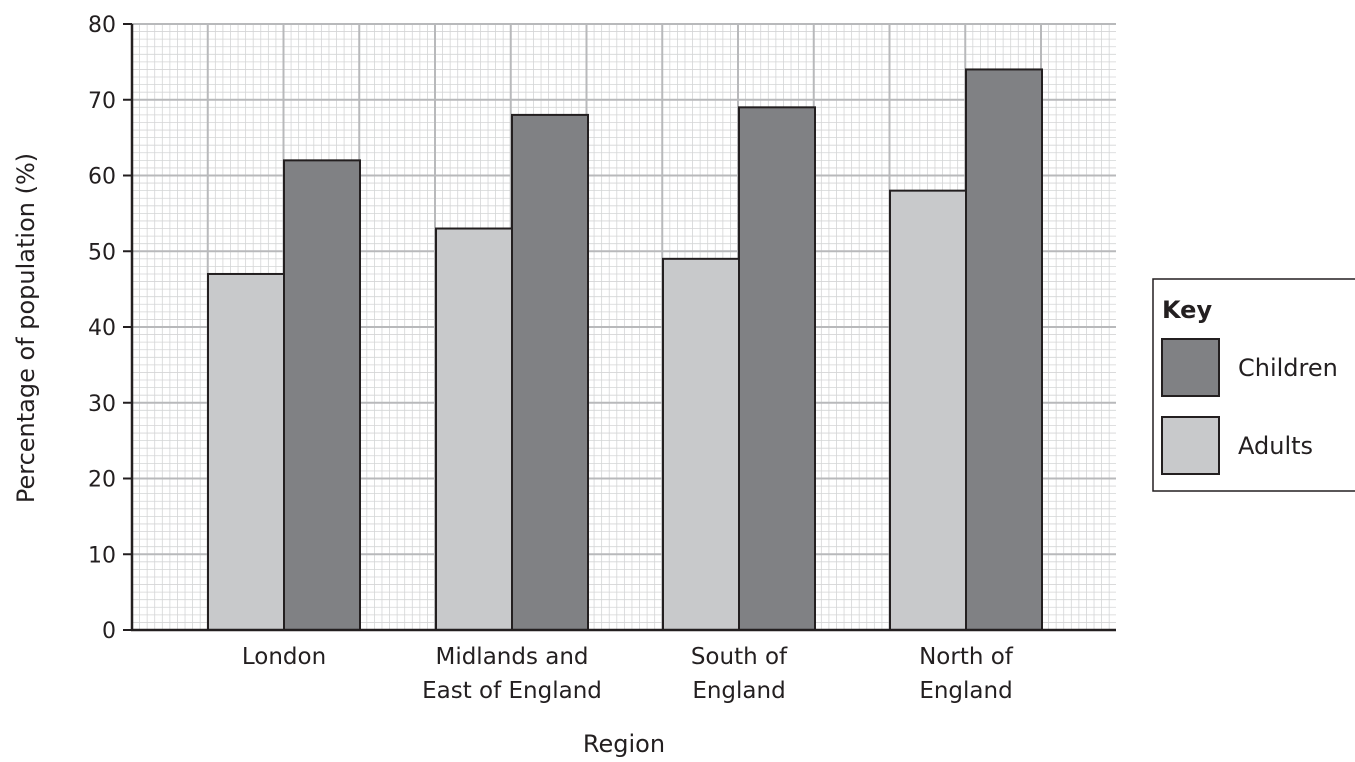  What do you see at coordinates (102, 480) in the screenshot?
I see `y-tick-label: 20` at bounding box center [102, 480].